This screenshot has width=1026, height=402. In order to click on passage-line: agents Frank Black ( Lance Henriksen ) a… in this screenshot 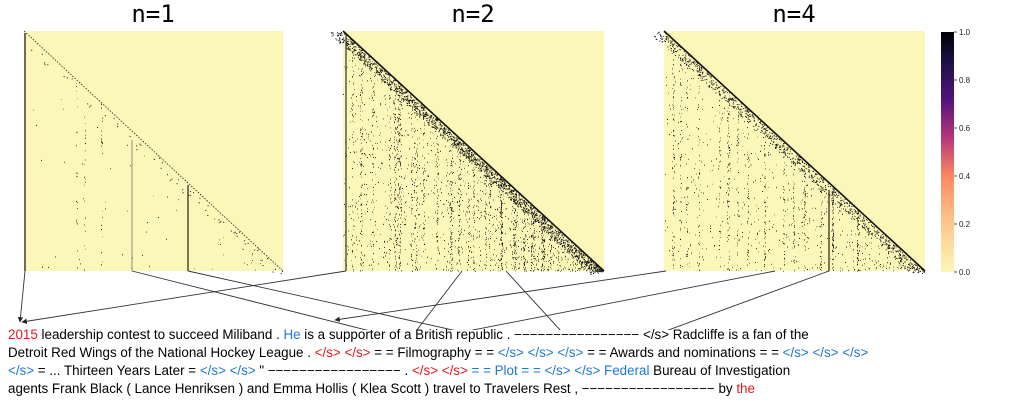, I will do `click(515, 389)`.